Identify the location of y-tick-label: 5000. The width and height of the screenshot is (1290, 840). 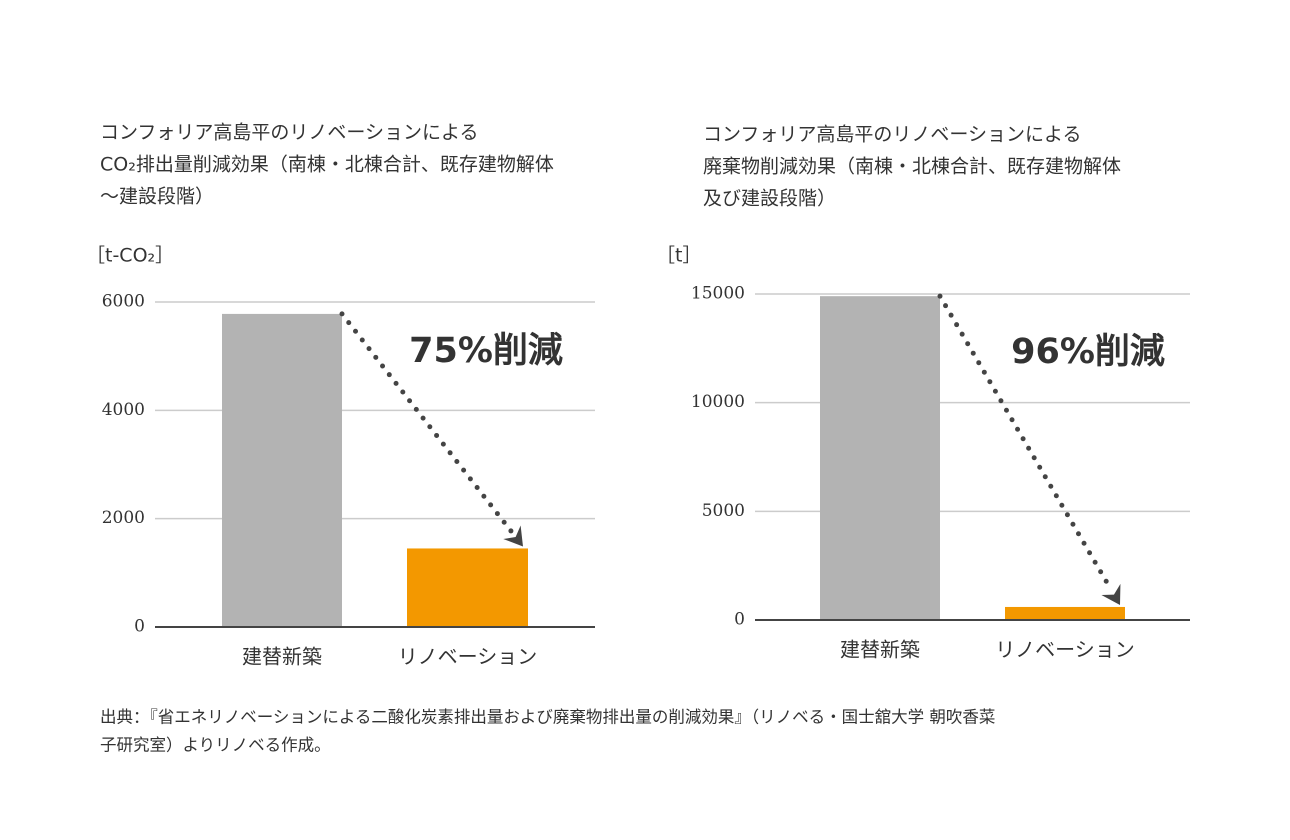
(723, 511).